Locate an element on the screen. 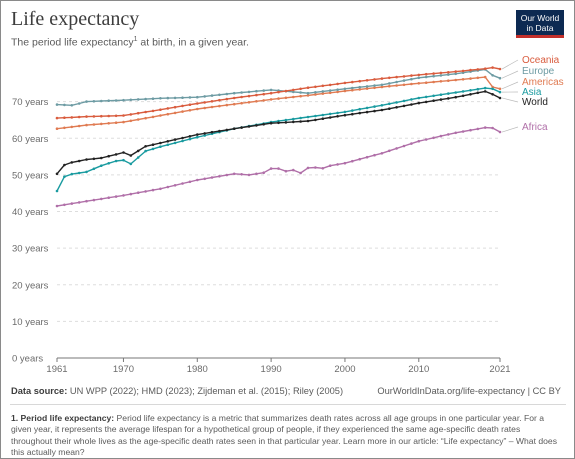 The height and width of the screenshot is (459, 575). x-tick-label: 2010 is located at coordinates (418, 369).